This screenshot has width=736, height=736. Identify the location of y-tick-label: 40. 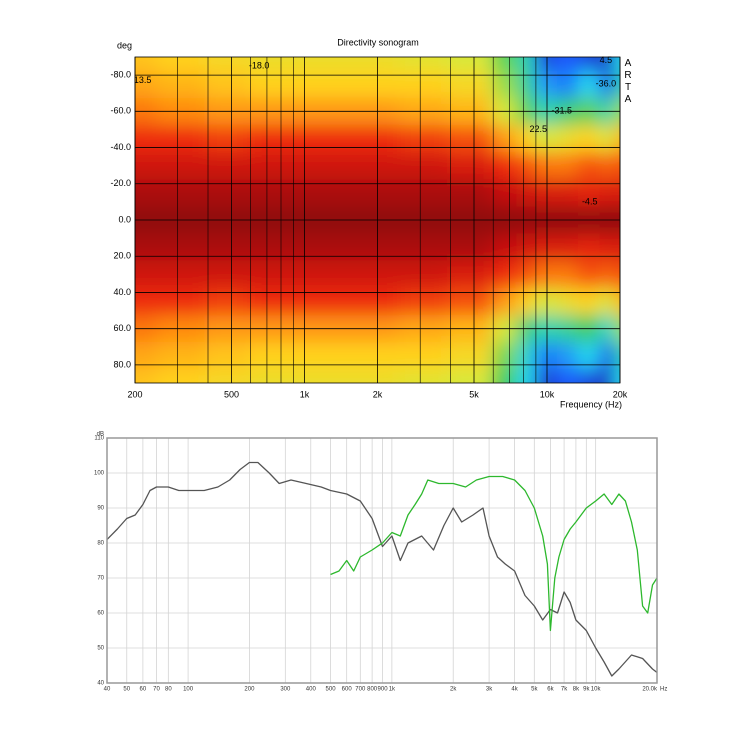
(100, 684).